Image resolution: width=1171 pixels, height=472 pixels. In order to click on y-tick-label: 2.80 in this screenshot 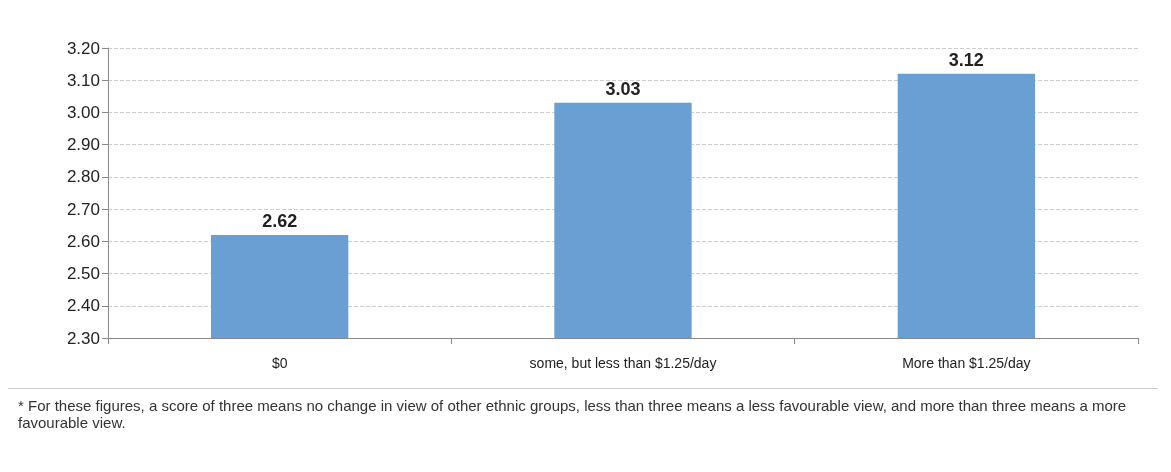, I will do `click(83, 177)`.